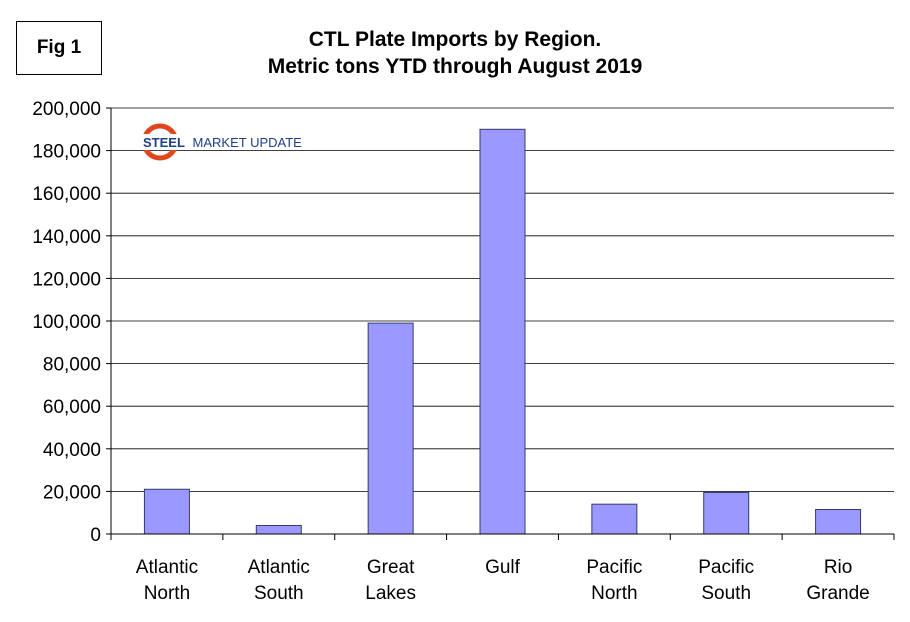 The height and width of the screenshot is (622, 910). I want to click on x-category-label-3: Gulf, so click(503, 567).